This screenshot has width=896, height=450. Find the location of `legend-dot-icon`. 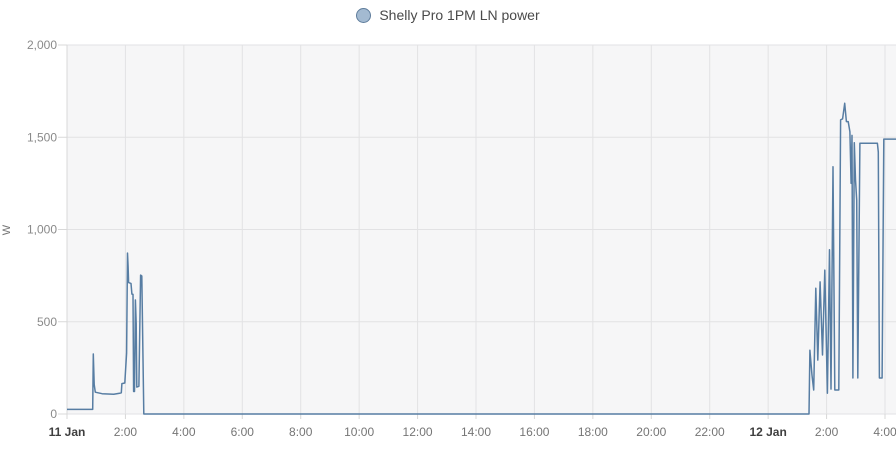

legend-dot-icon is located at coordinates (364, 15).